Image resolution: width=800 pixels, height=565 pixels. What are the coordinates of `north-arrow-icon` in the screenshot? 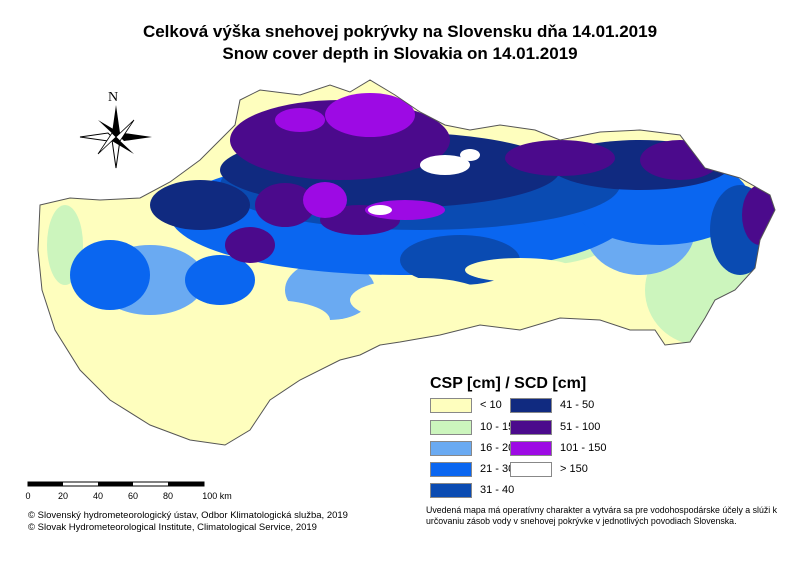 It's located at (115, 137).